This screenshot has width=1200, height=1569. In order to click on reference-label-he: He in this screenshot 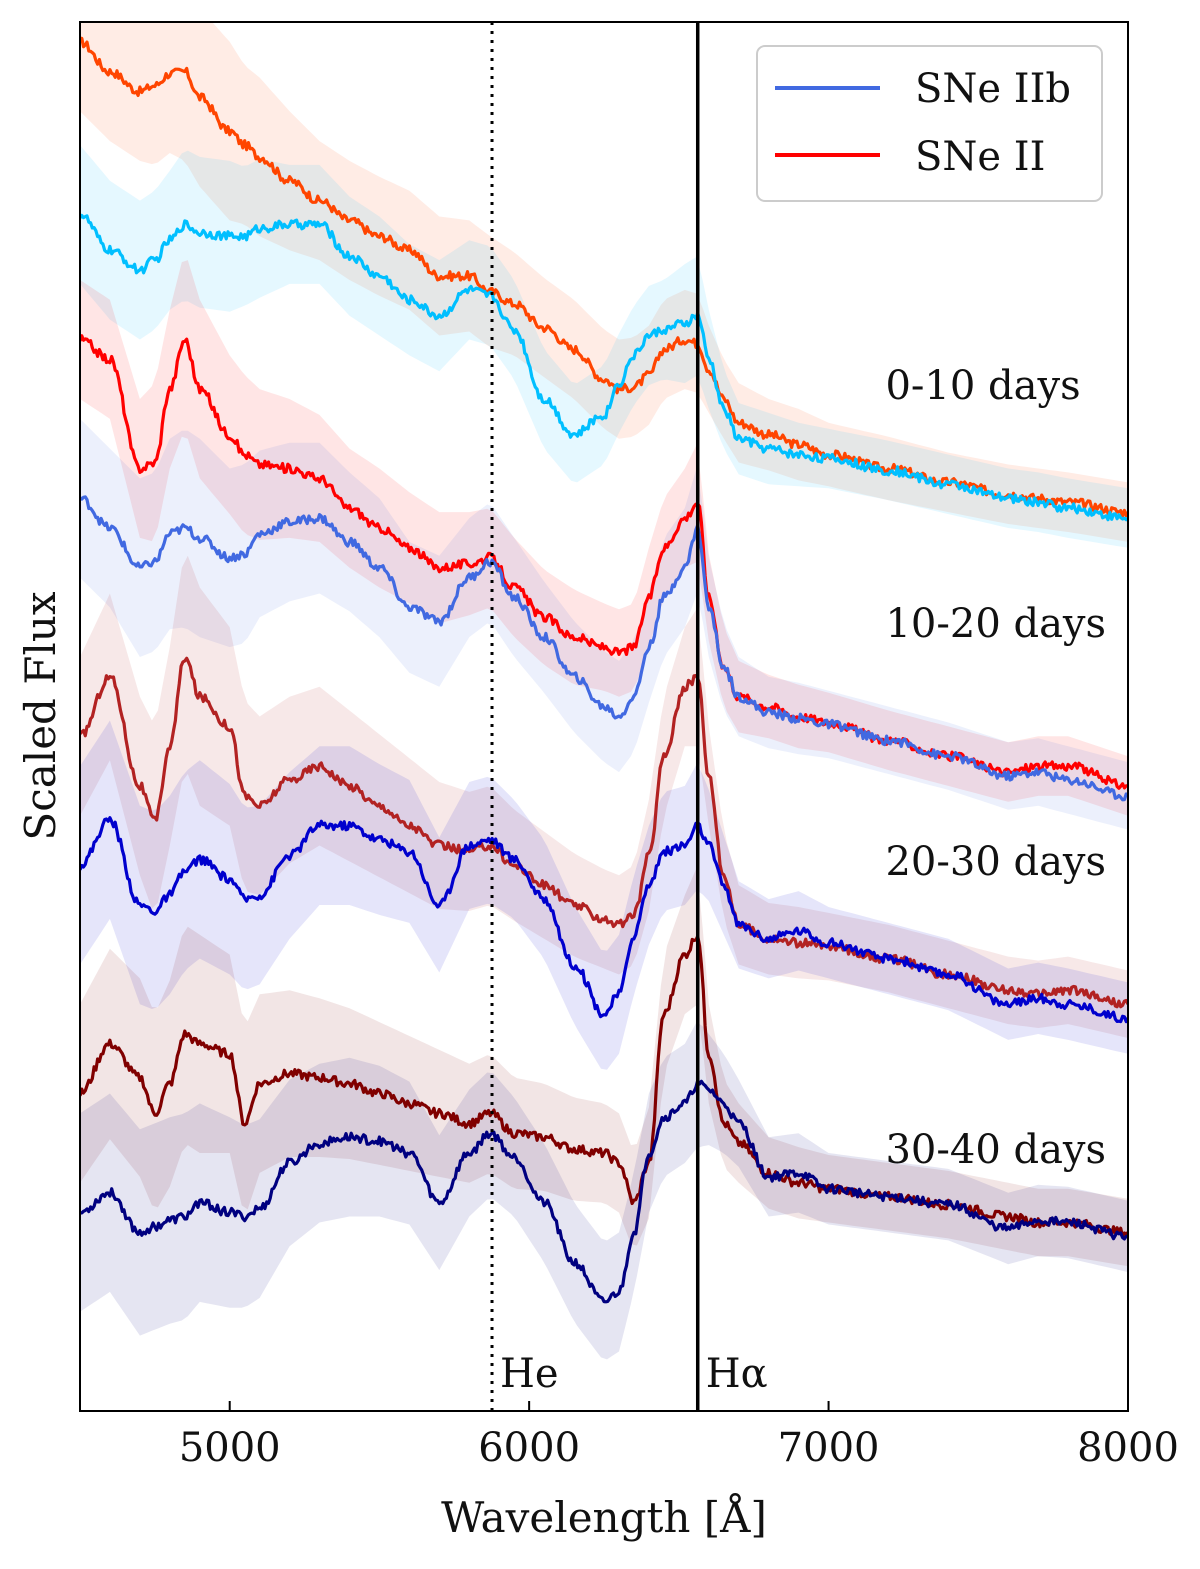, I will do `click(529, 1374)`.